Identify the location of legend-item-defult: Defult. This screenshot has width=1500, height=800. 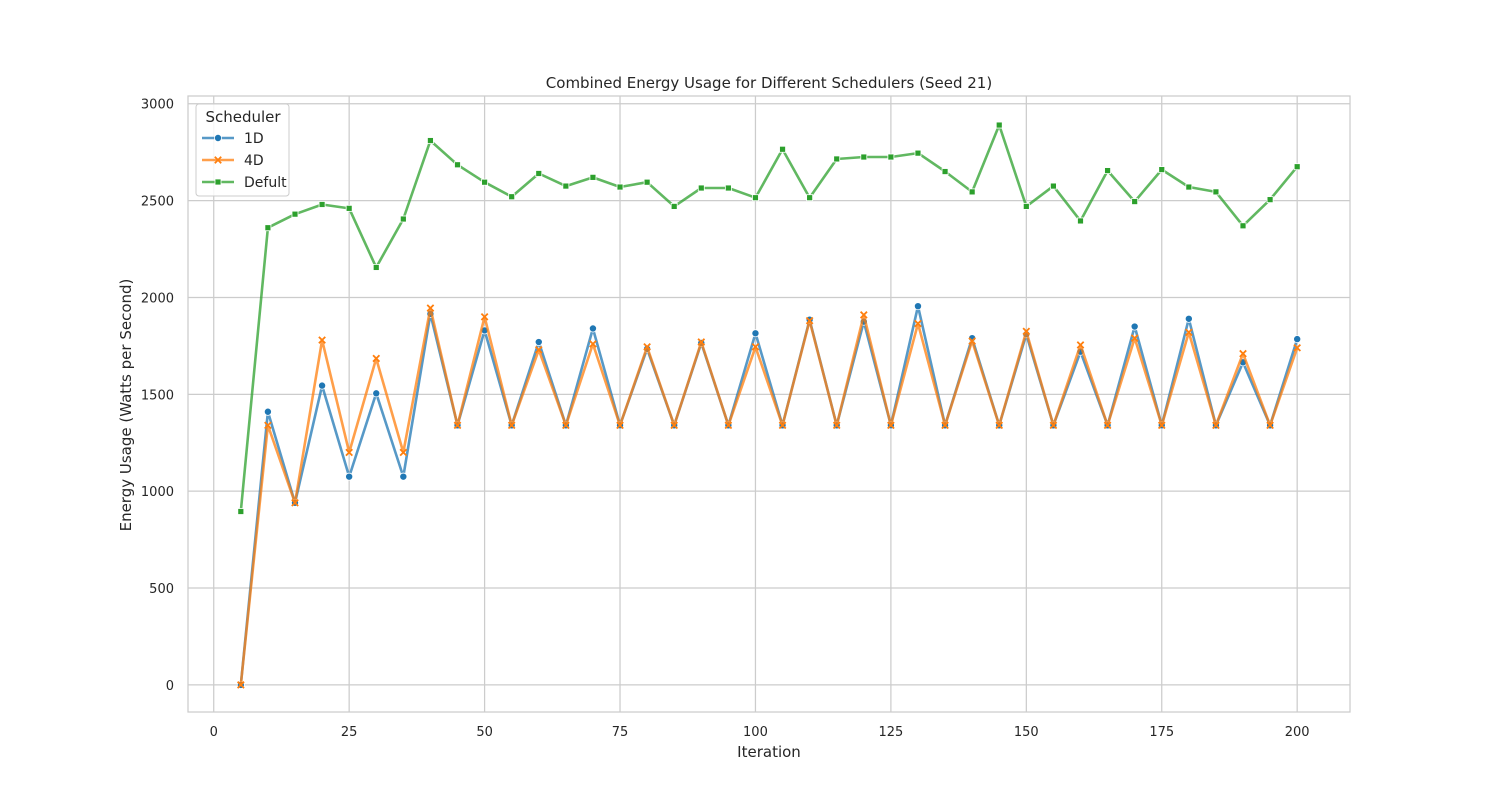
(244, 183).